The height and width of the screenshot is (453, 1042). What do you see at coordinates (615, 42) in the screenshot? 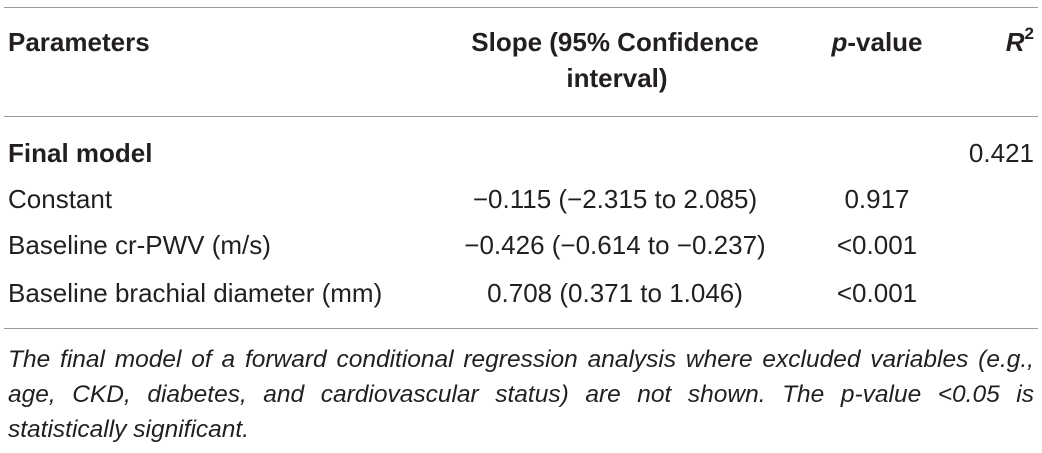
I see `header-slope-line1: Slope (95% Confidence` at bounding box center [615, 42].